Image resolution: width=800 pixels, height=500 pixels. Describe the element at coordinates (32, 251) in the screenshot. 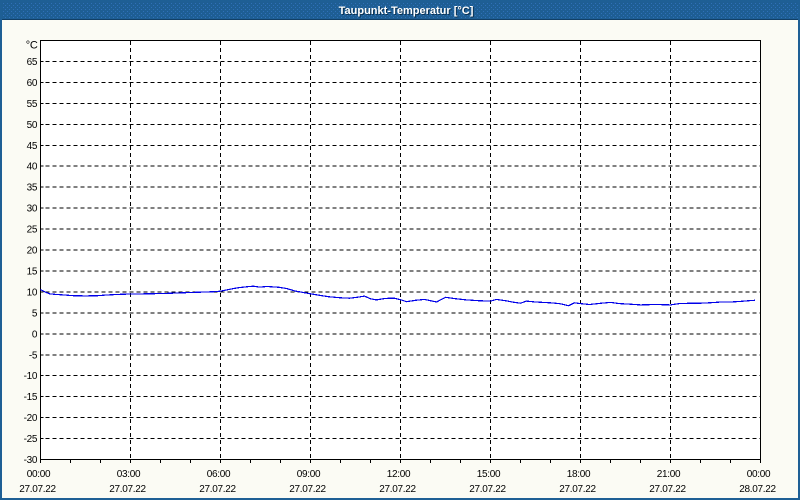

I see `svg-text: 20` at that location.